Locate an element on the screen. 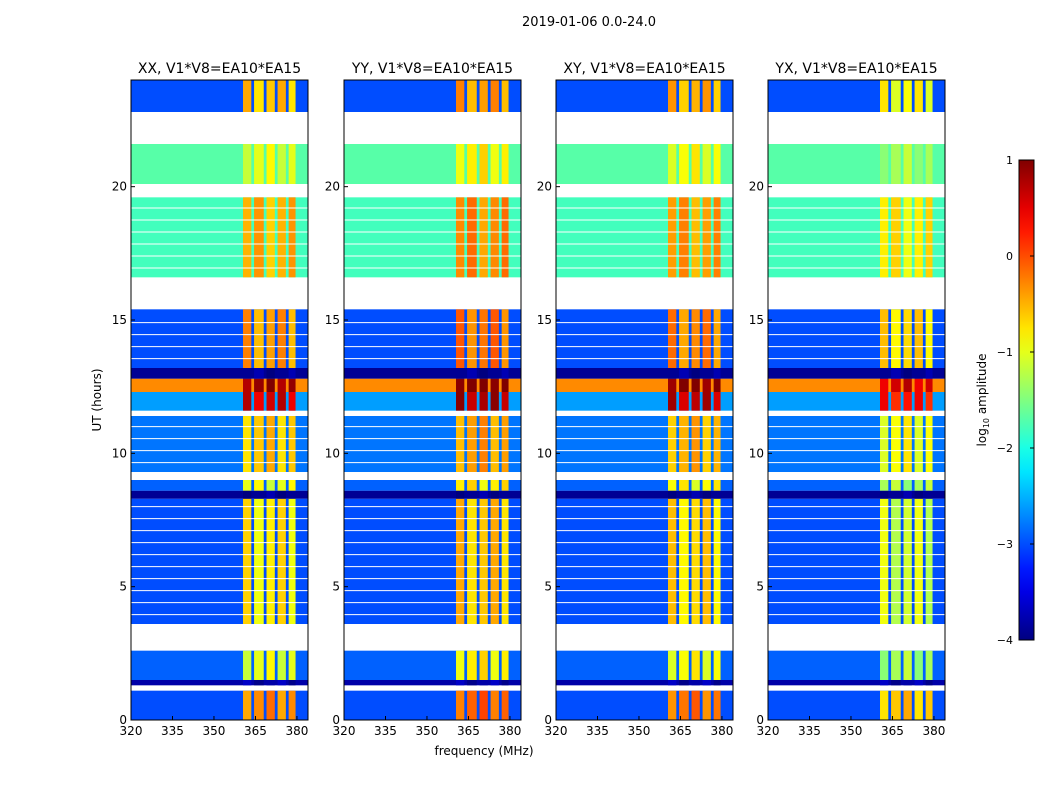 The height and width of the screenshot is (804, 1050). x-tick-label: 350 is located at coordinates (214, 731).